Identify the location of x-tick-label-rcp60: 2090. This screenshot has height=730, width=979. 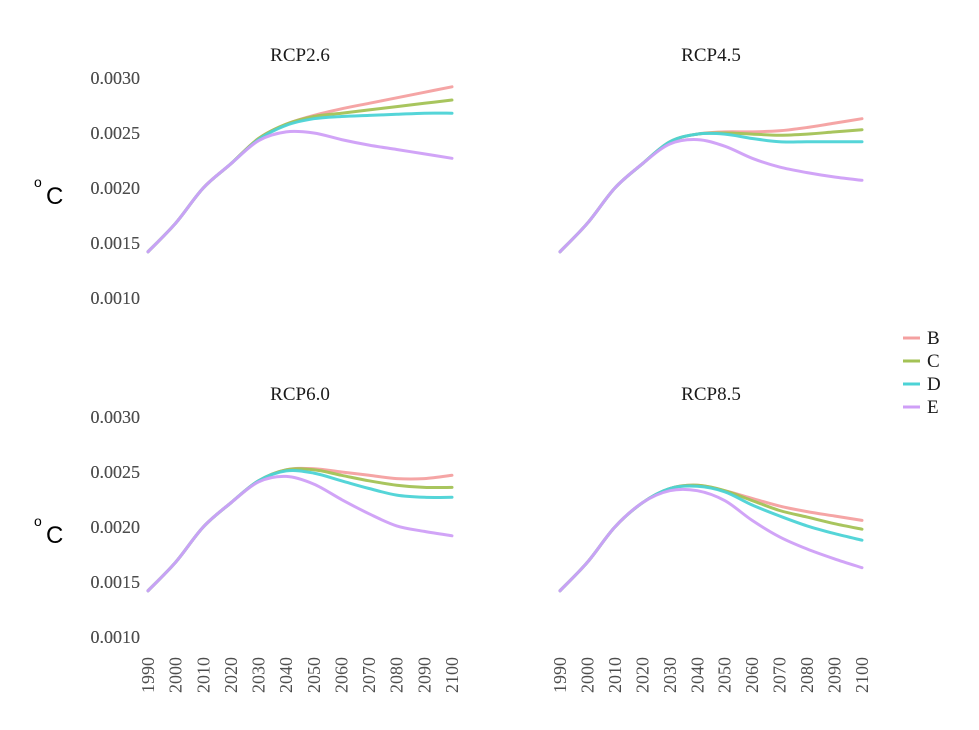
(424, 675).